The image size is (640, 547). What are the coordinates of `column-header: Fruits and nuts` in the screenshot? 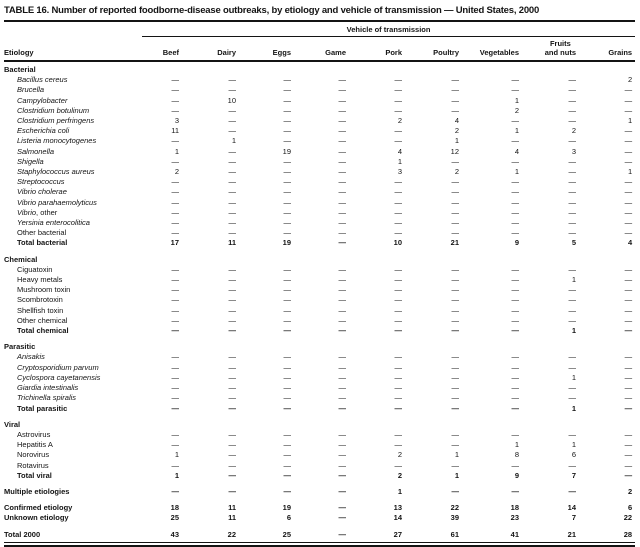 It's located at (550, 49).